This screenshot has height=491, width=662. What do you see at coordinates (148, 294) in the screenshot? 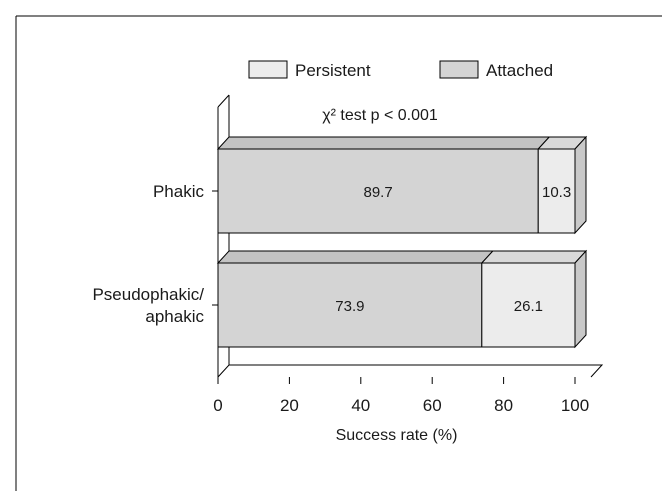
I see `category-label: Pseudophakic/` at bounding box center [148, 294].